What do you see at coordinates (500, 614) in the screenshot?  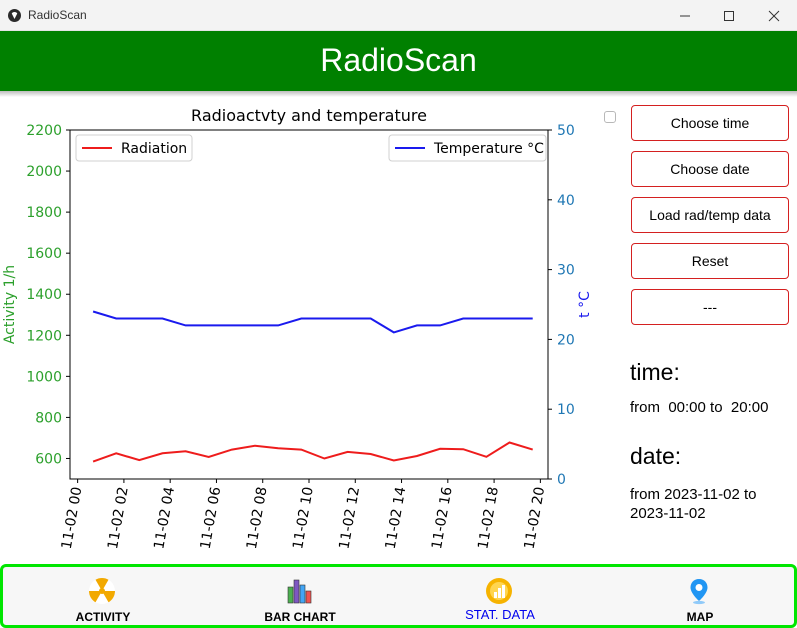 I see `nav-stat-data-label: STAT. DATA` at bounding box center [500, 614].